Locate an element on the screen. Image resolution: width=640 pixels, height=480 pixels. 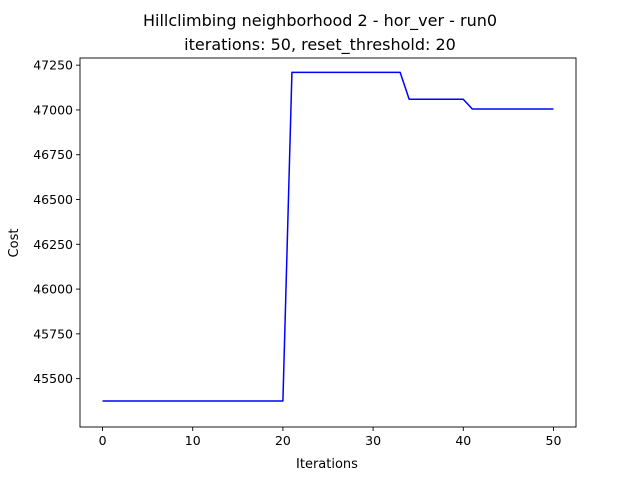
x-tick-label: 10 is located at coordinates (193, 440).